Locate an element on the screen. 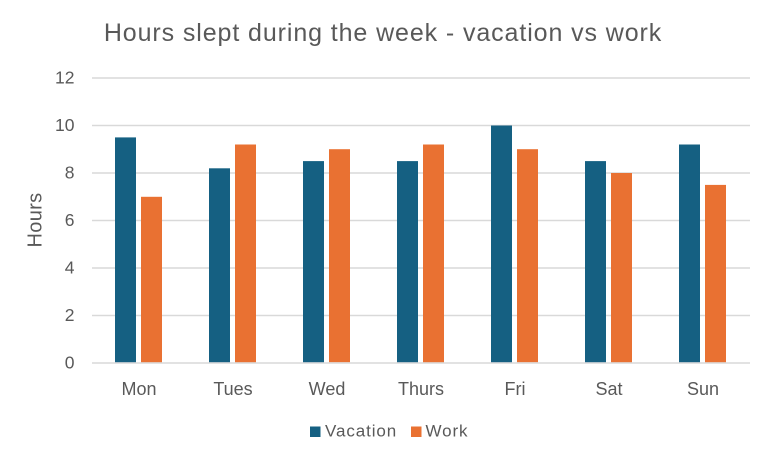  svg-text: Fri is located at coordinates (515, 389).